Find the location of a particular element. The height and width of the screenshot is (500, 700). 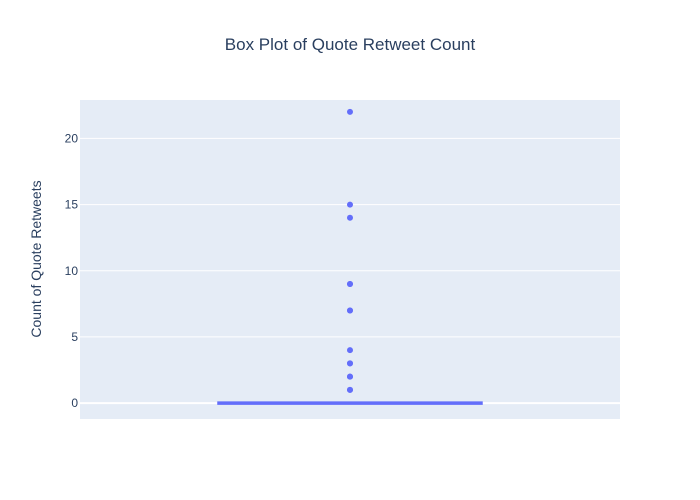

y-tick-label: 5 is located at coordinates (74, 337).